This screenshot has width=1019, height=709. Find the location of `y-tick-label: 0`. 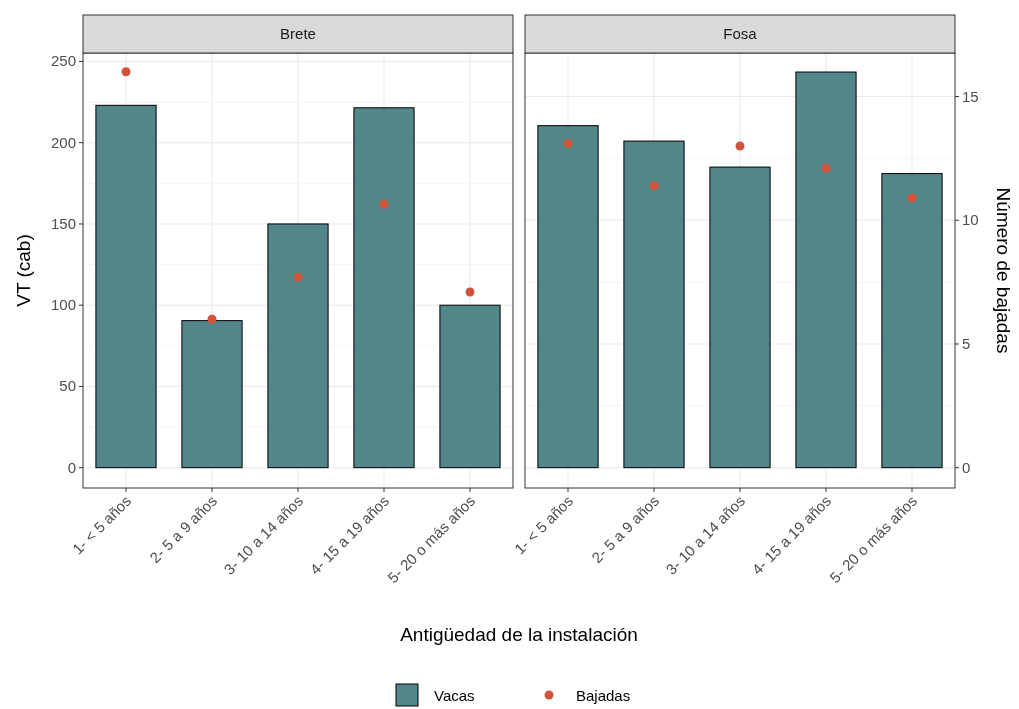

y-tick-label: 0 is located at coordinates (71, 467).